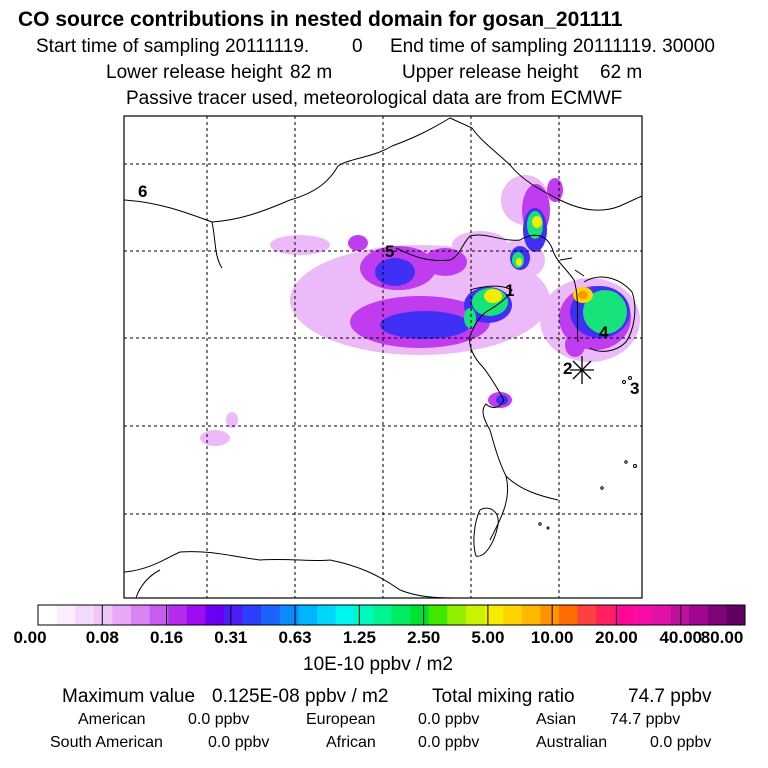 Image resolution: width=768 pixels, height=768 pixels. Describe the element at coordinates (503, 696) in the screenshot. I see `total-mixing-label: Total mixing ratio` at that location.